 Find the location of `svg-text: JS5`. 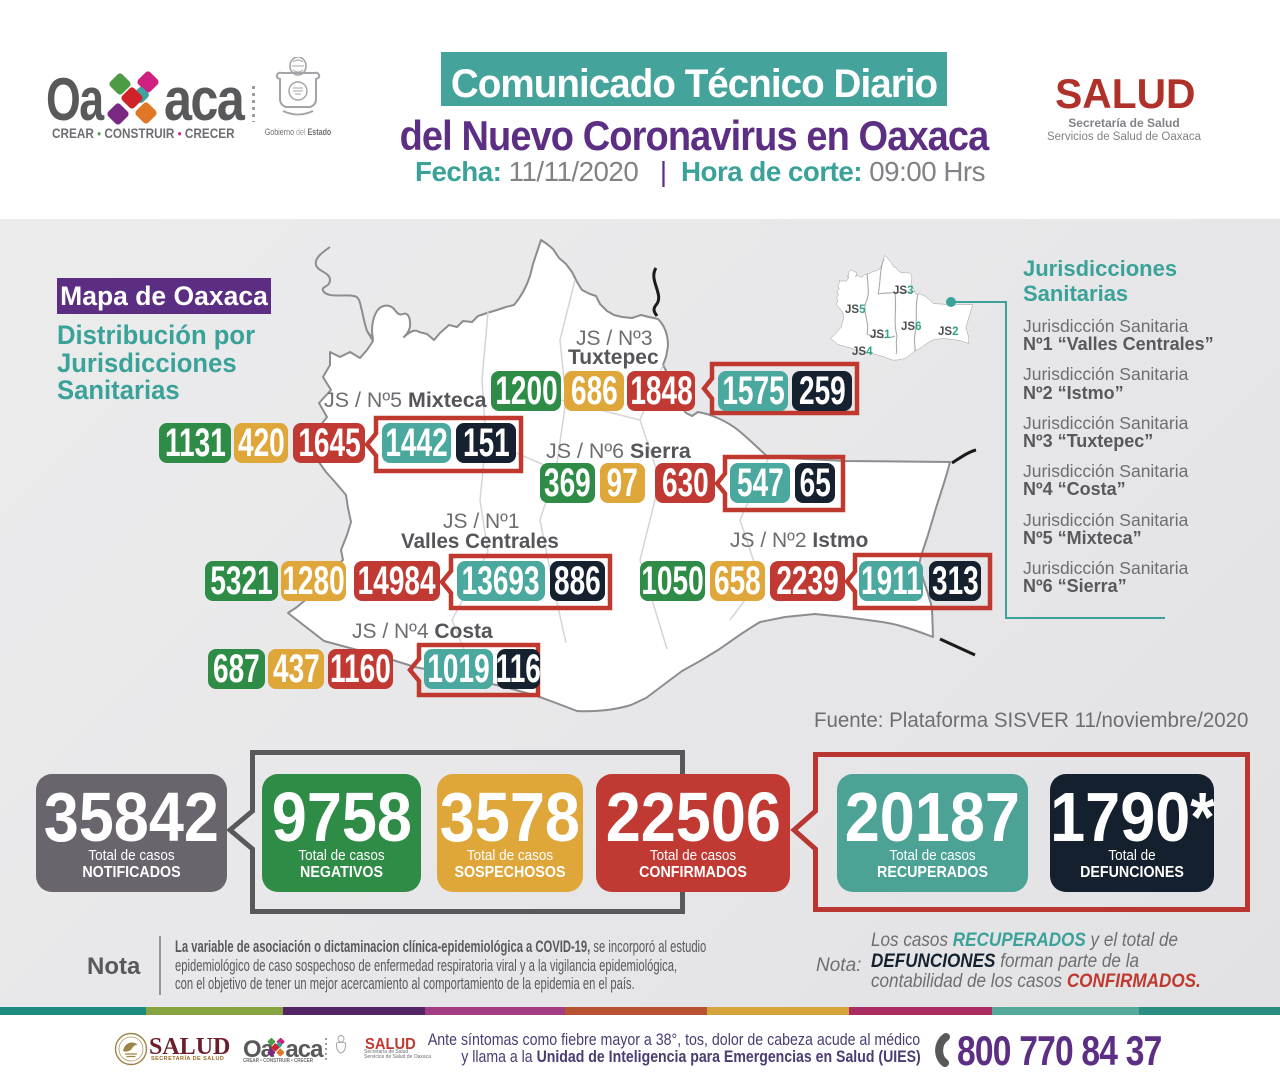

svg-text: JS5 is located at coordinates (855, 310).